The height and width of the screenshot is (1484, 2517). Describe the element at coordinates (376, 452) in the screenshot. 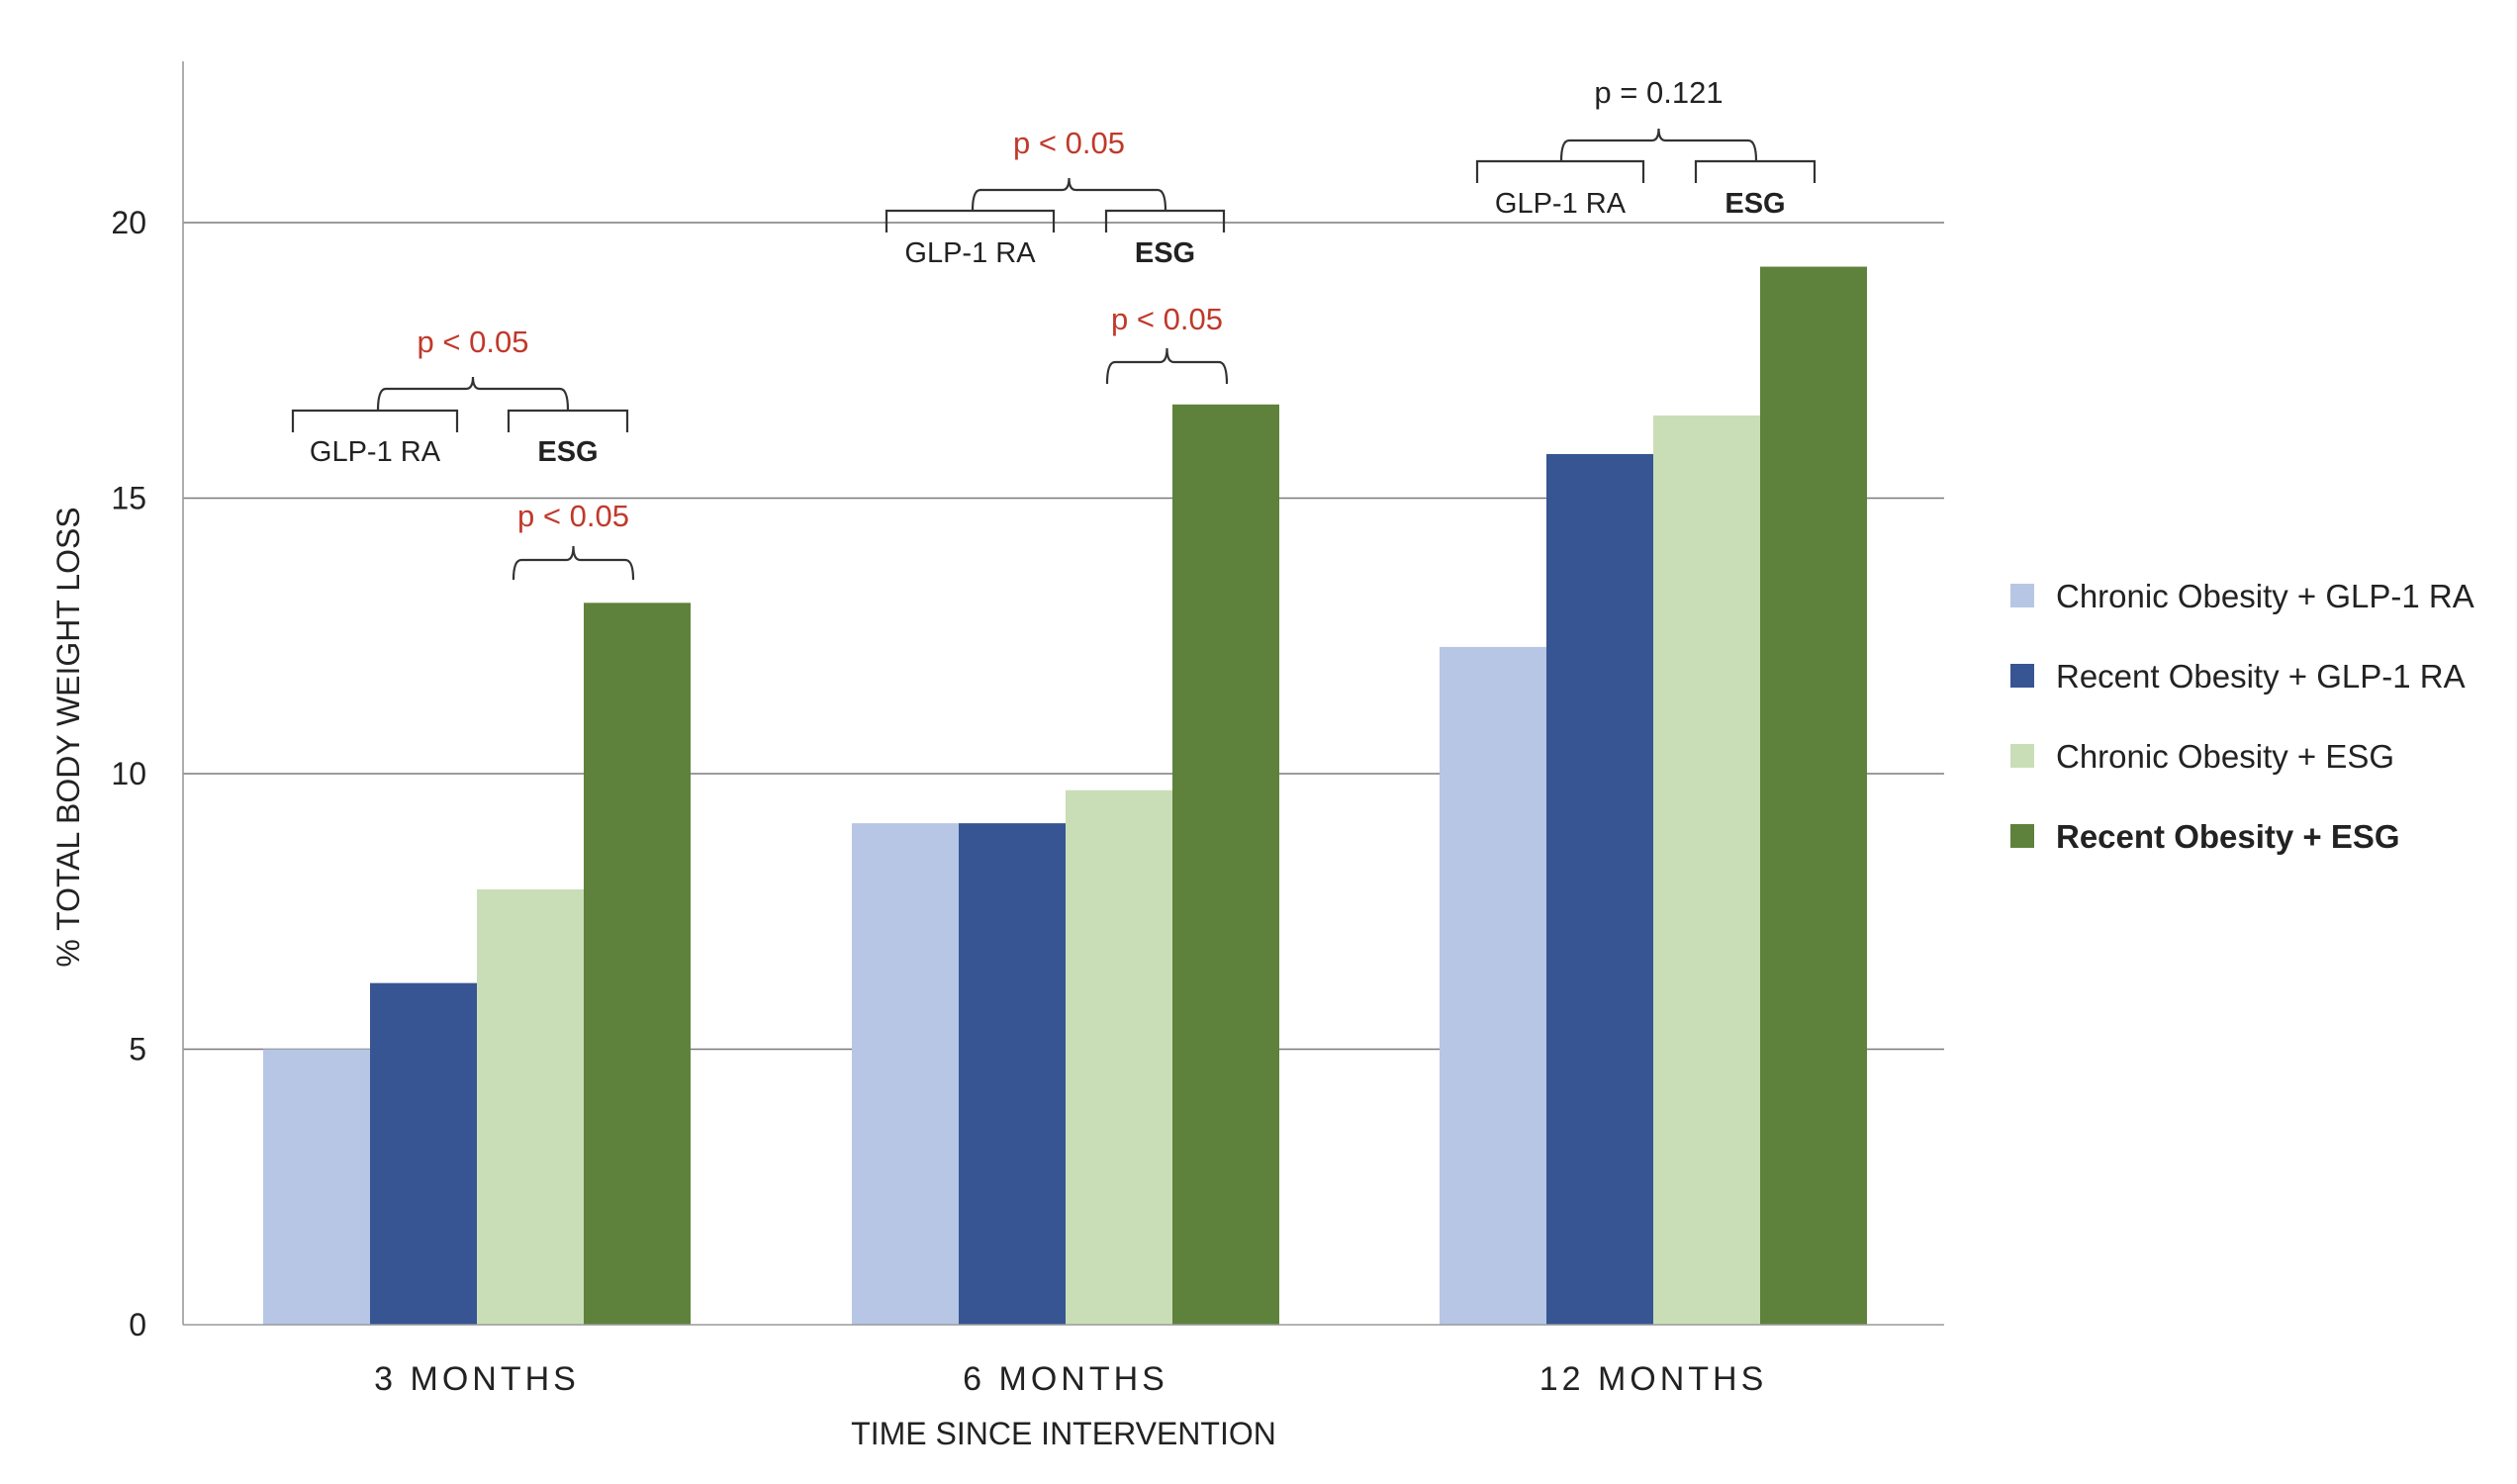

I see `bracket-label-3-months-glp1: GLP-1 RA` at that location.